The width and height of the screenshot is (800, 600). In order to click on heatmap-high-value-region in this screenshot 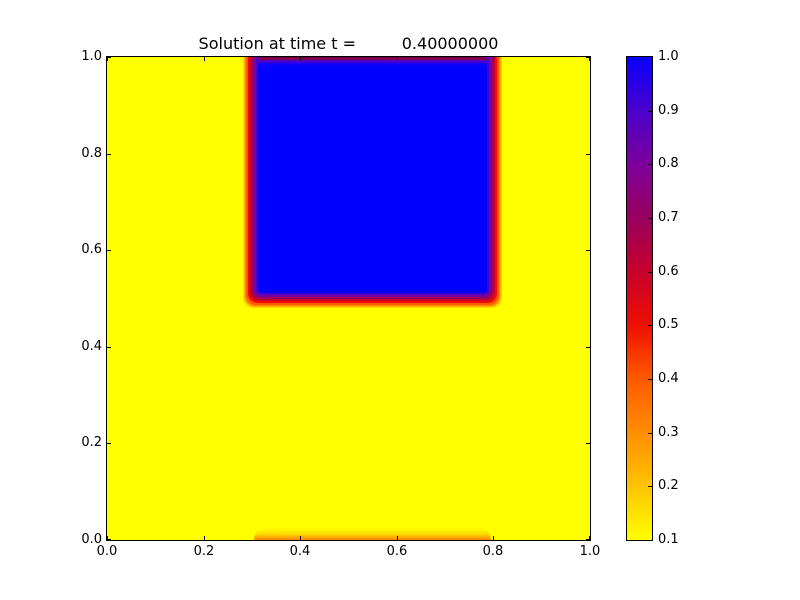, I will do `click(372, 175)`.